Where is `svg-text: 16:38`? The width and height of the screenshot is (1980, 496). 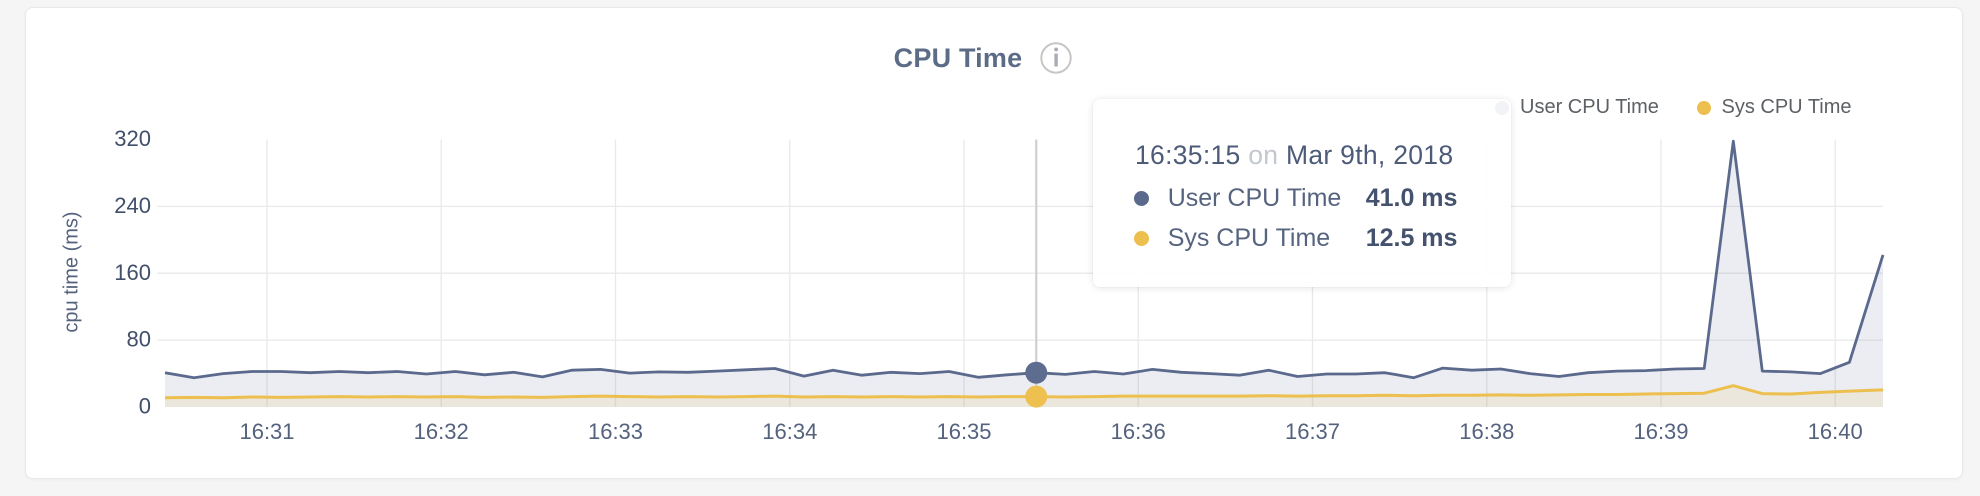
svg-text: 16:38 is located at coordinates (1486, 431).